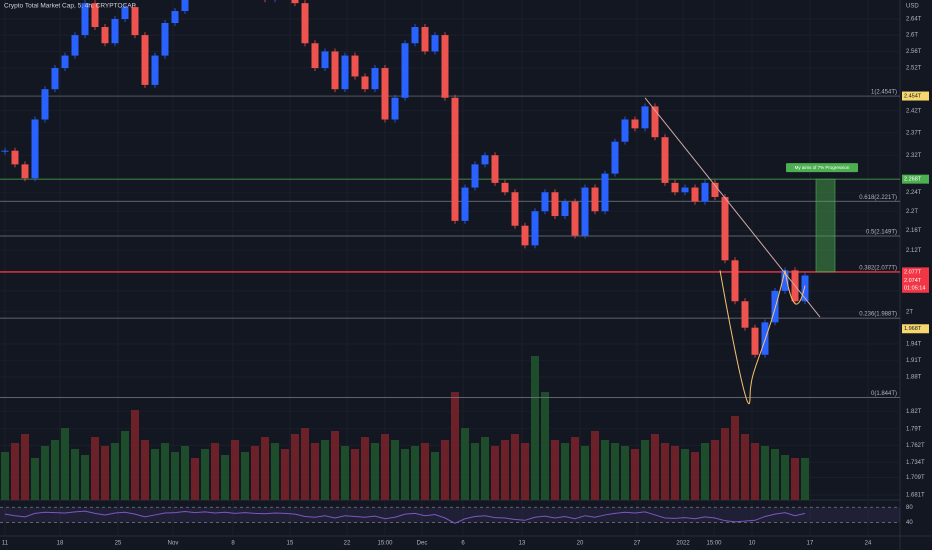 Image resolution: width=932 pixels, height=550 pixels. I want to click on y-tick-label: 2.37T, so click(914, 133).